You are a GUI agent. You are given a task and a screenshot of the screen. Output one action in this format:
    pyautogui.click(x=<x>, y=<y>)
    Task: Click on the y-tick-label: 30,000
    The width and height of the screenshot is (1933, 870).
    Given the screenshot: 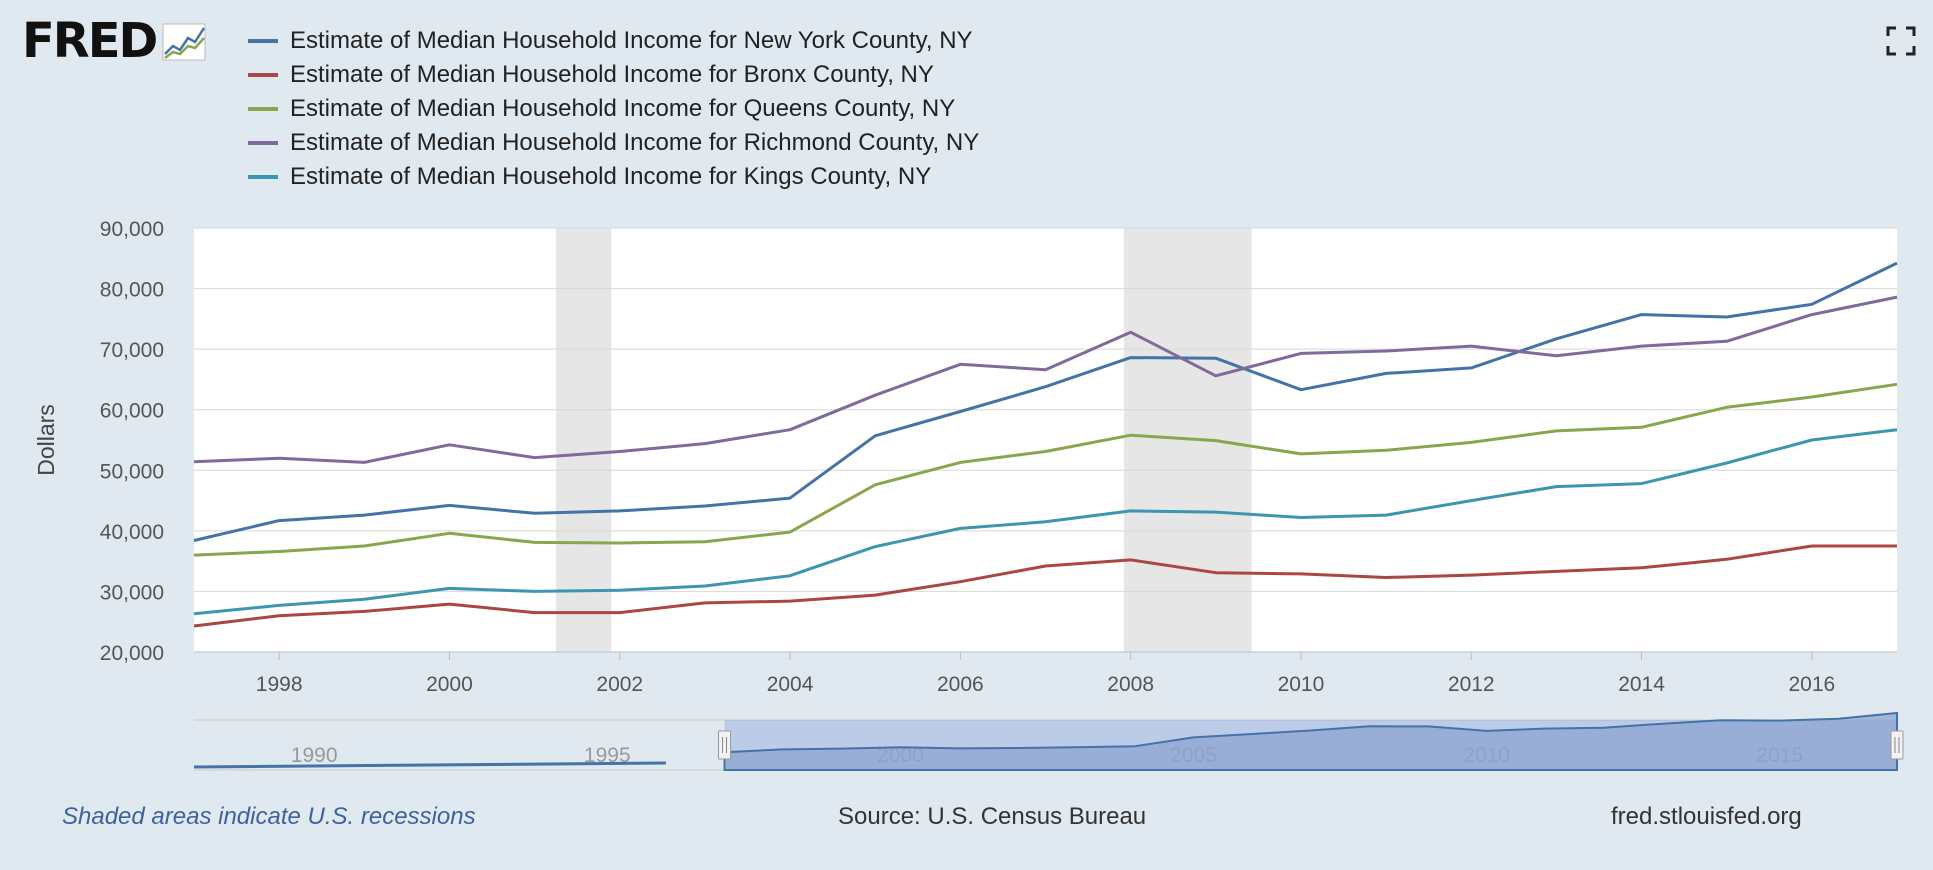 What is the action you would take?
    pyautogui.click(x=132, y=592)
    